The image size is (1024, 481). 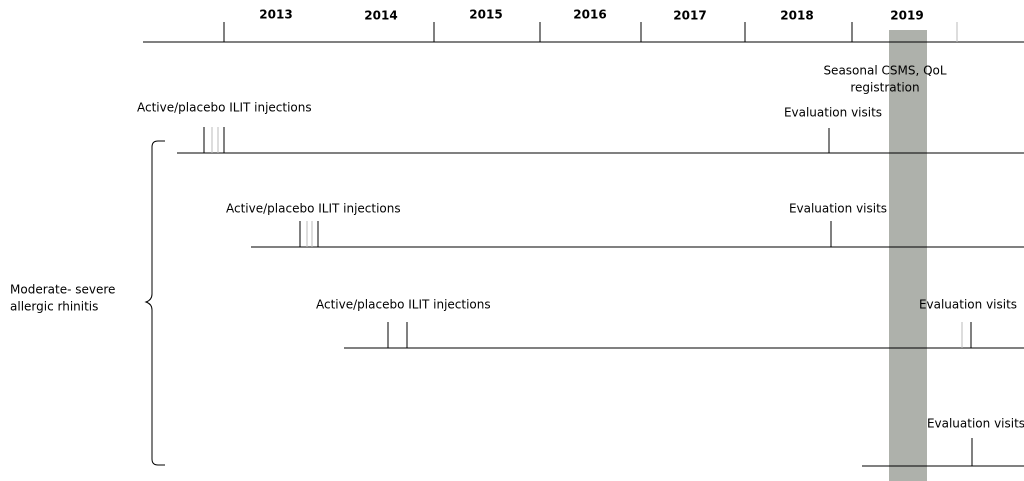 What do you see at coordinates (589, 15) in the screenshot?
I see `year-label: 2016` at bounding box center [589, 15].